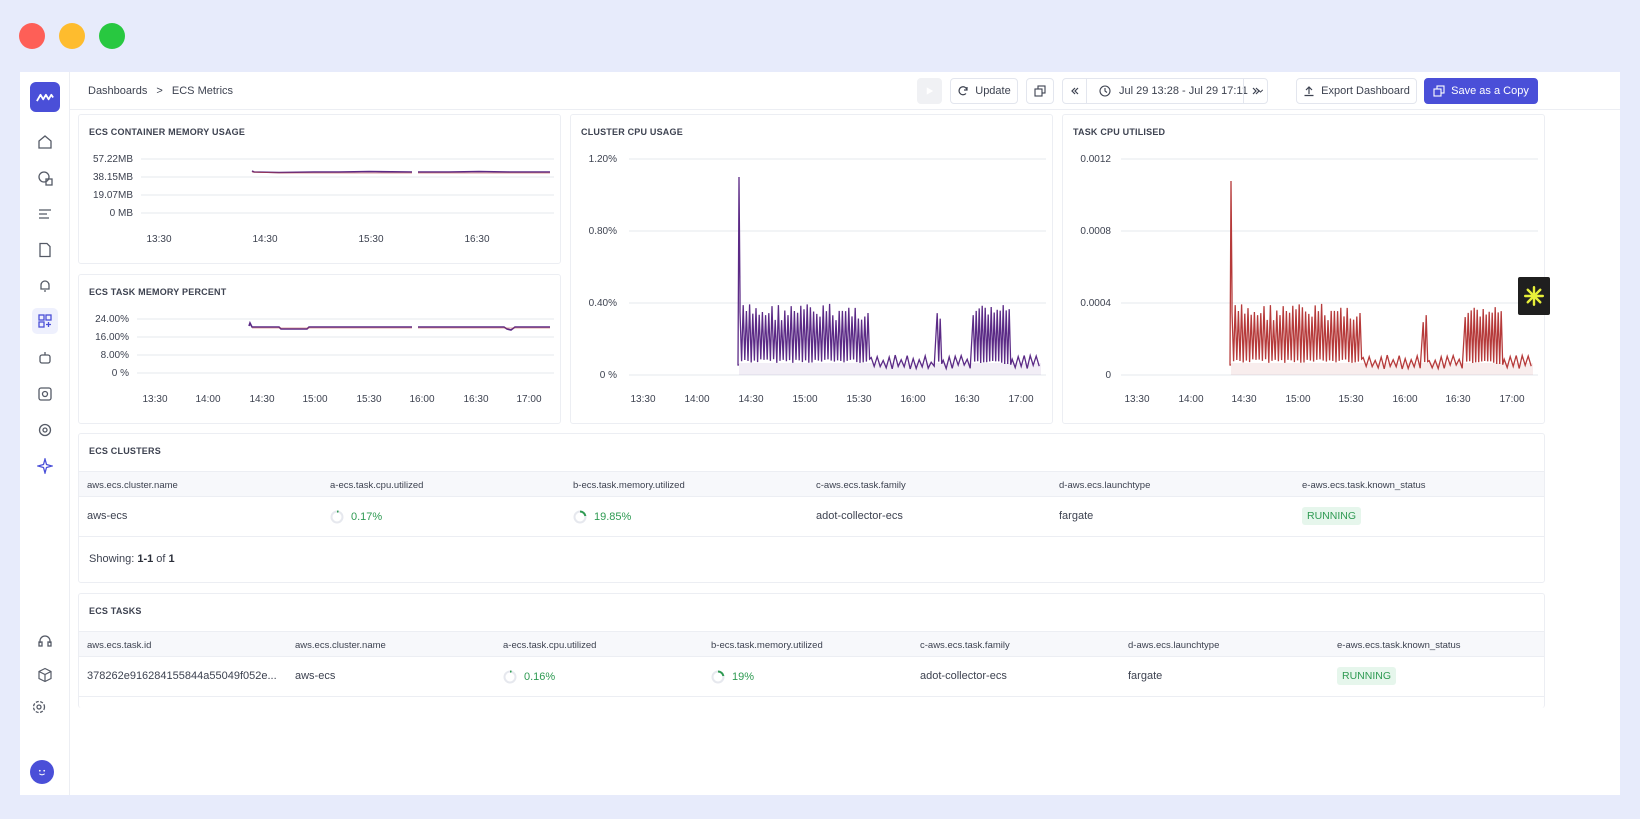  What do you see at coordinates (1404, 399) in the screenshot?
I see `x-tick: 16:00` at bounding box center [1404, 399].